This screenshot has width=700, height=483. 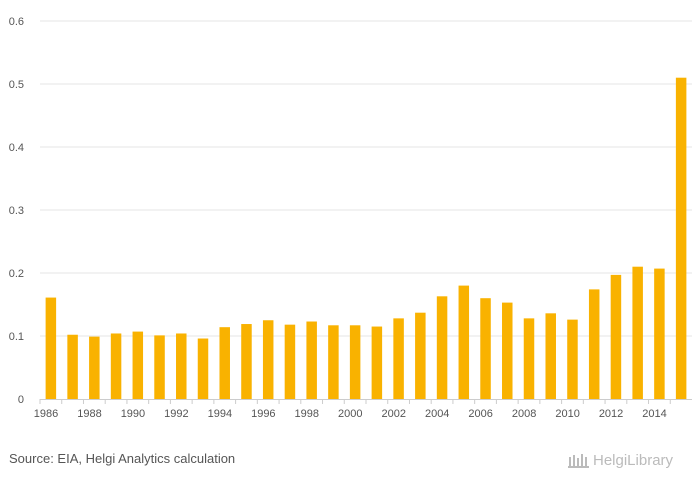 I want to click on bar-1994, so click(x=224, y=363).